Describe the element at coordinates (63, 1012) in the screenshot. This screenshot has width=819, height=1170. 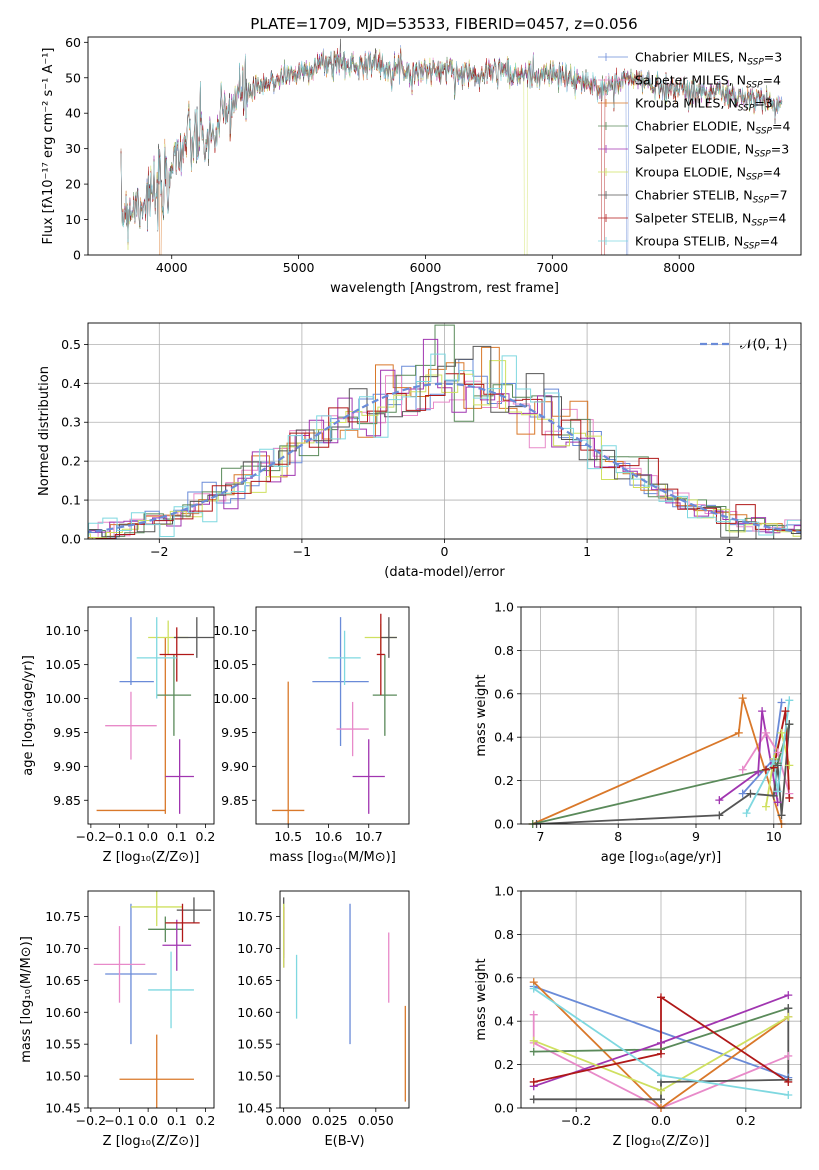
I see `y-tick-label: 10.60` at that location.